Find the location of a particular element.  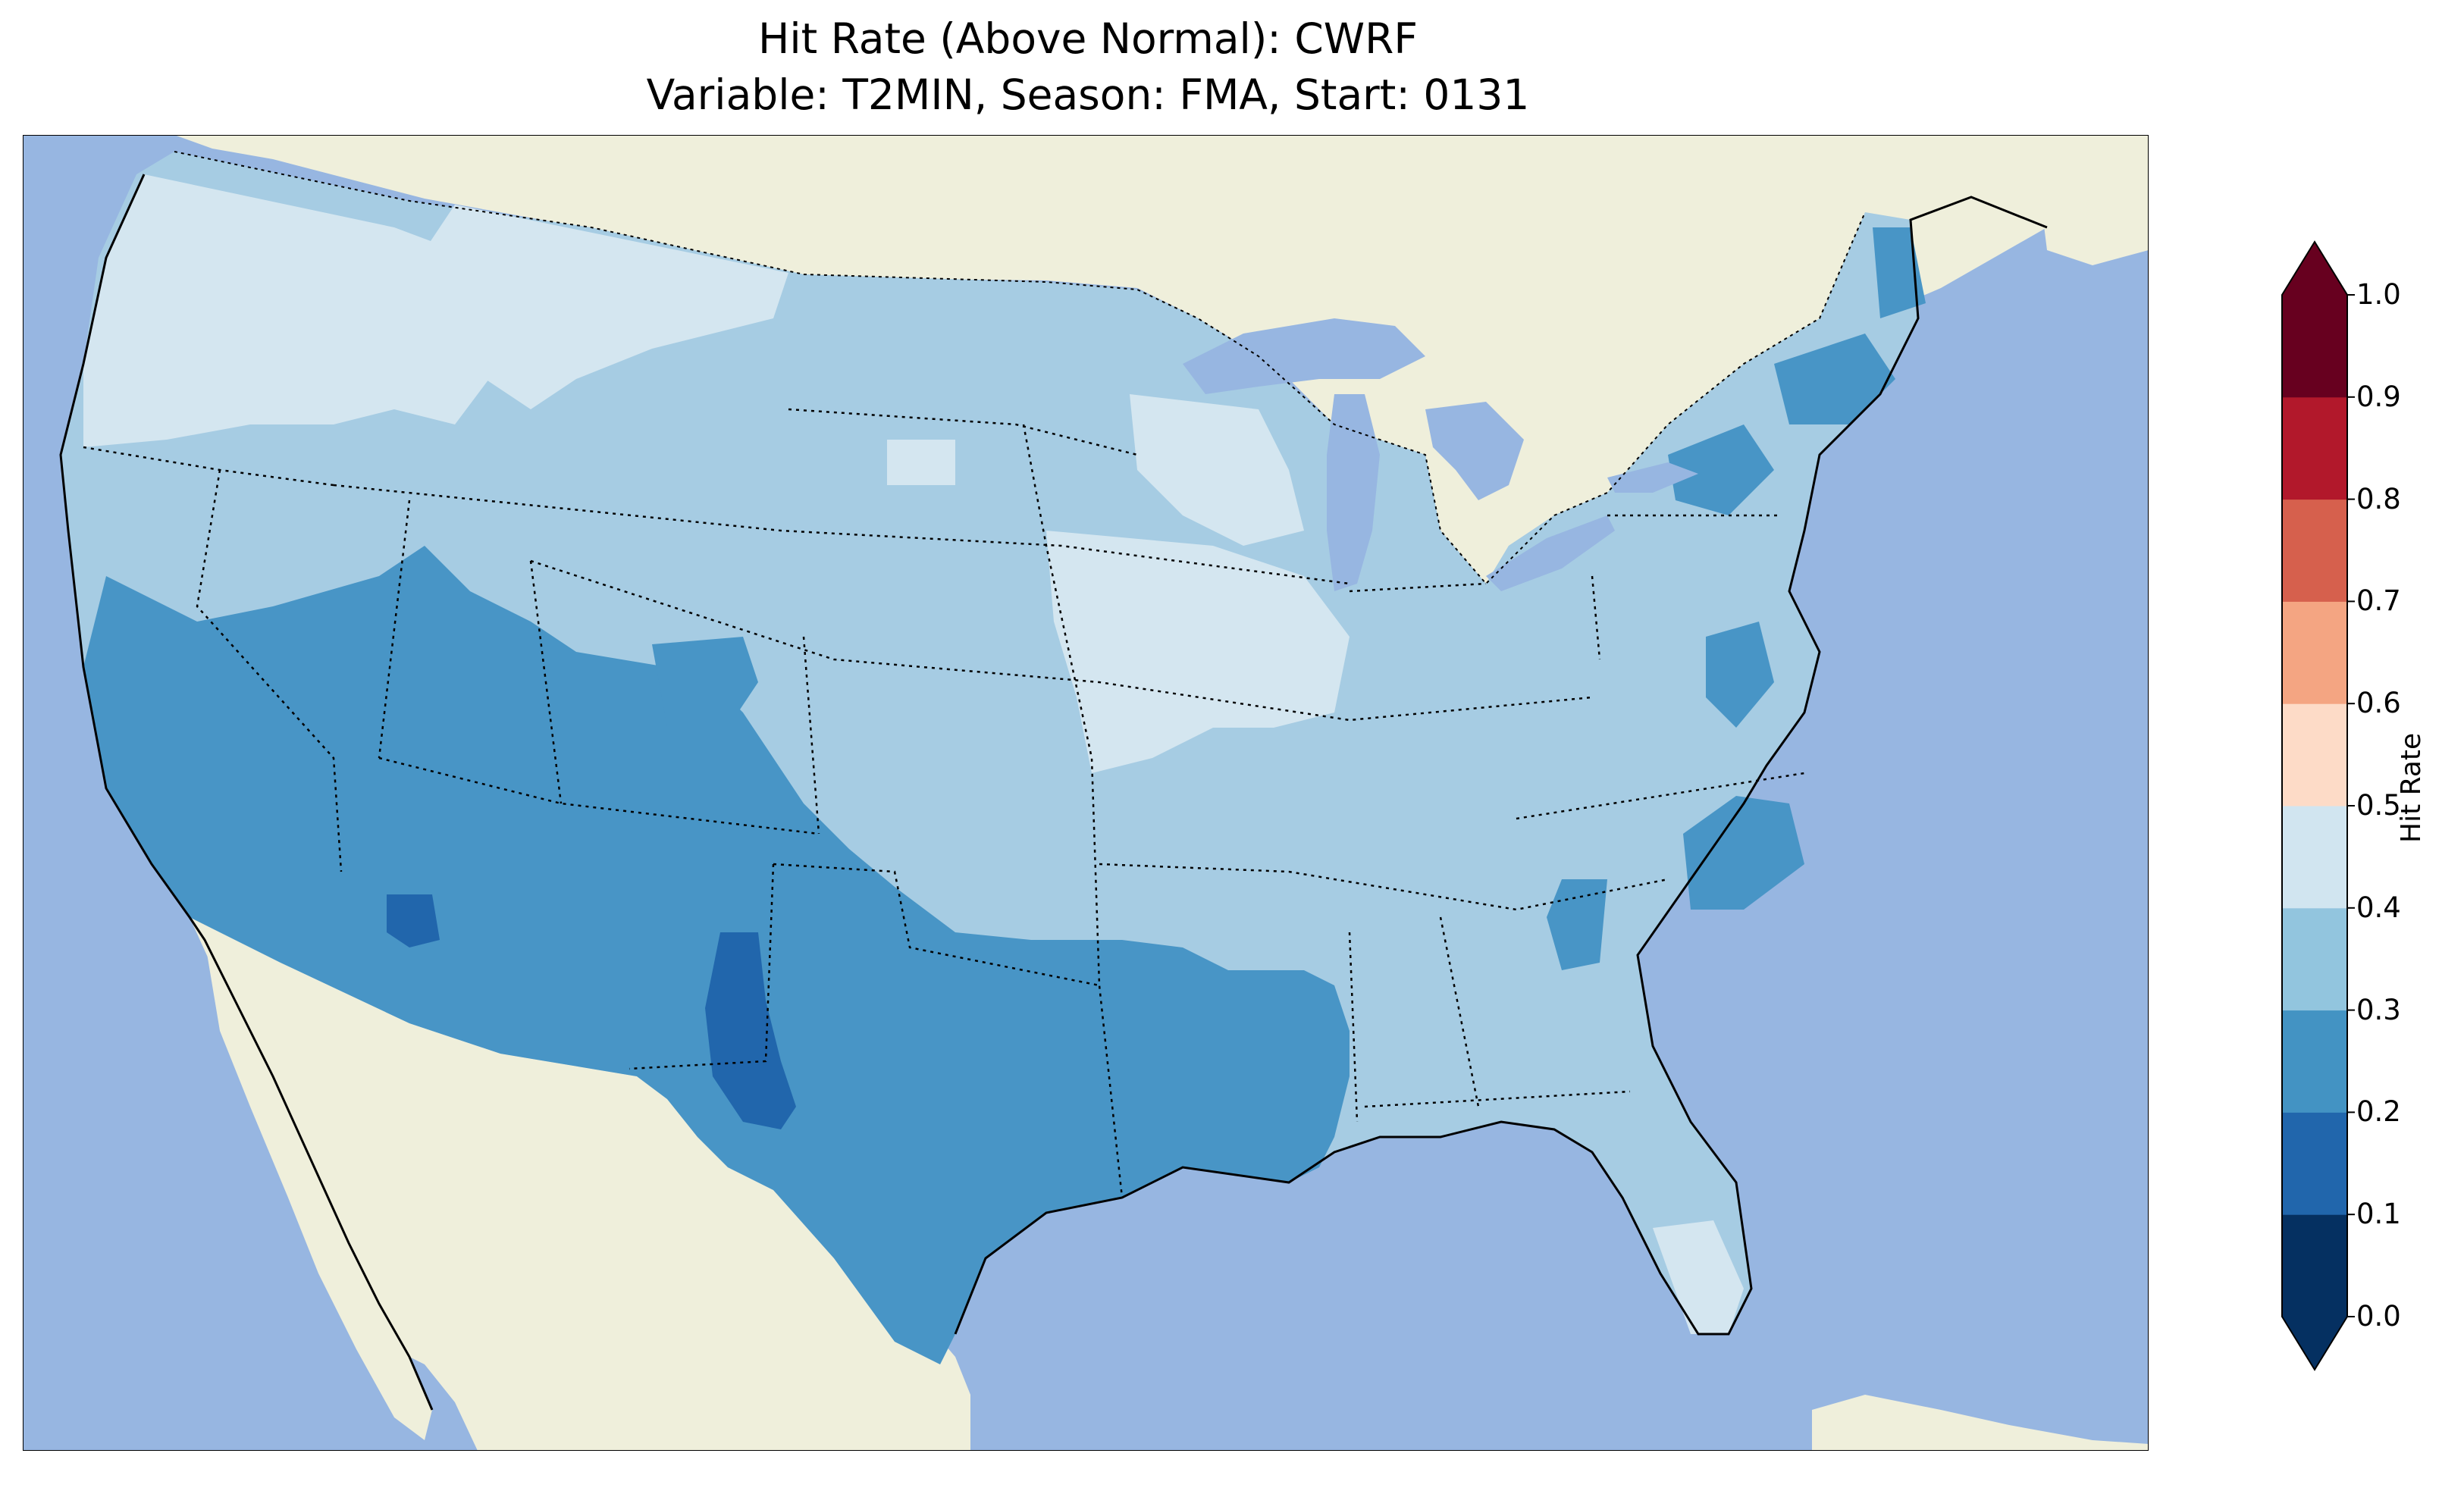

colorbar-tick-label: 0.1 is located at coordinates (2378, 1214).